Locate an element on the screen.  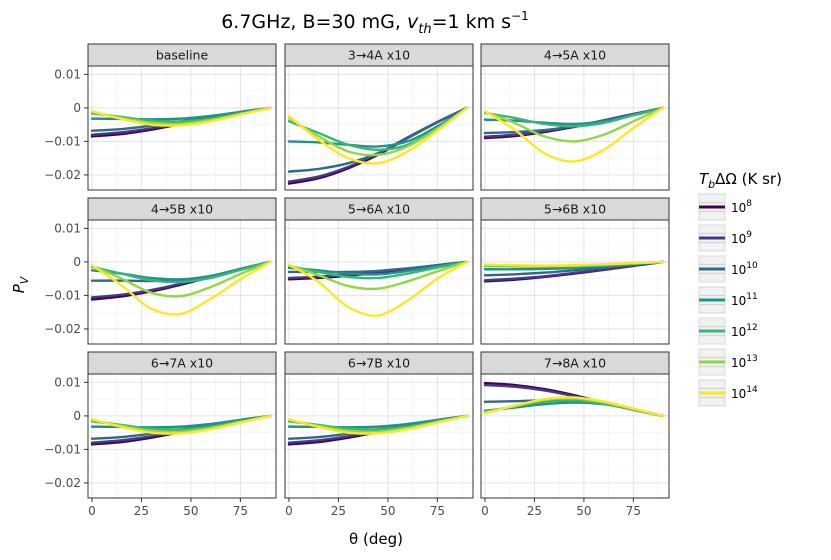
panel-8: 6→7B x10 0 25 50 75 is located at coordinates (379, 434).